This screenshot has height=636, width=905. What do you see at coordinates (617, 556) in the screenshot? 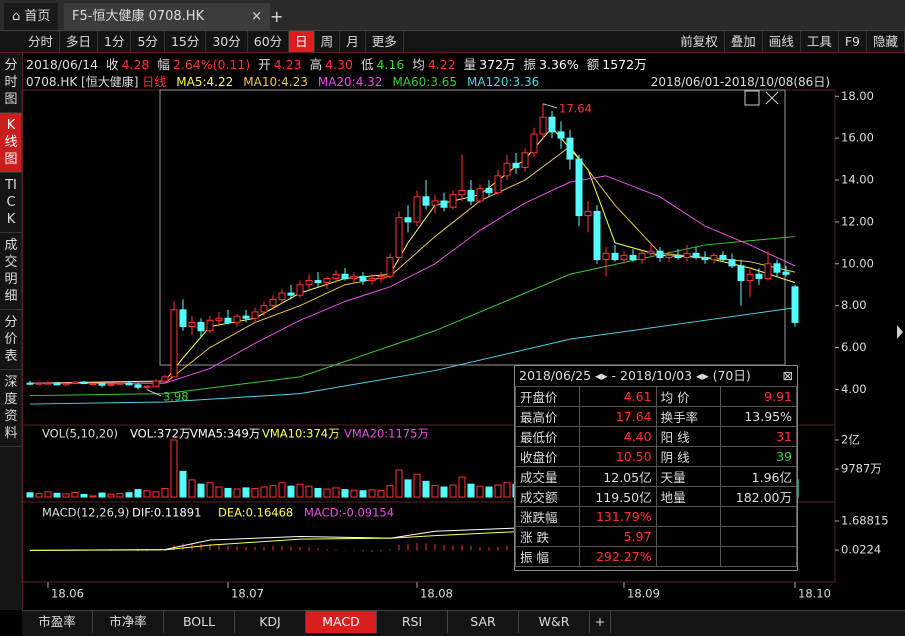
I see `stats-cell: 292.27%` at bounding box center [617, 556].